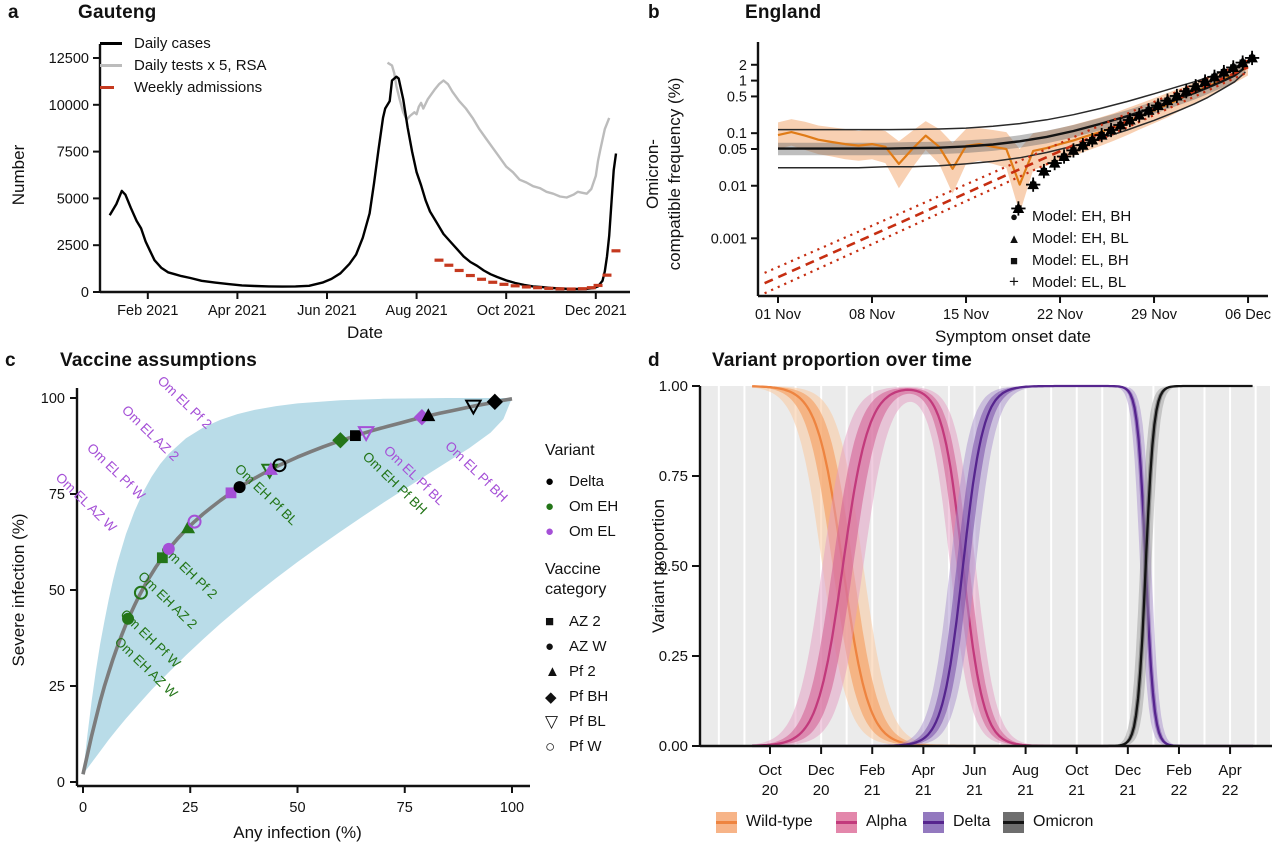  Describe the element at coordinates (550, 746) in the screenshot. I see `open-circle-marker-icon: ○` at that location.